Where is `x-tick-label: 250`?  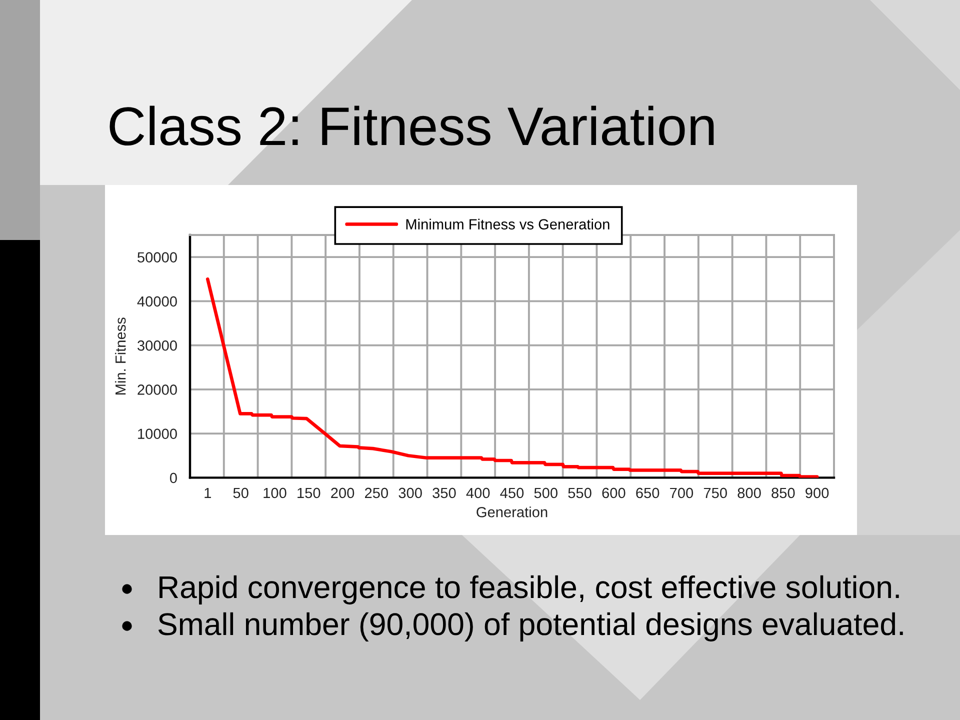 x-tick-label: 250 is located at coordinates (376, 493).